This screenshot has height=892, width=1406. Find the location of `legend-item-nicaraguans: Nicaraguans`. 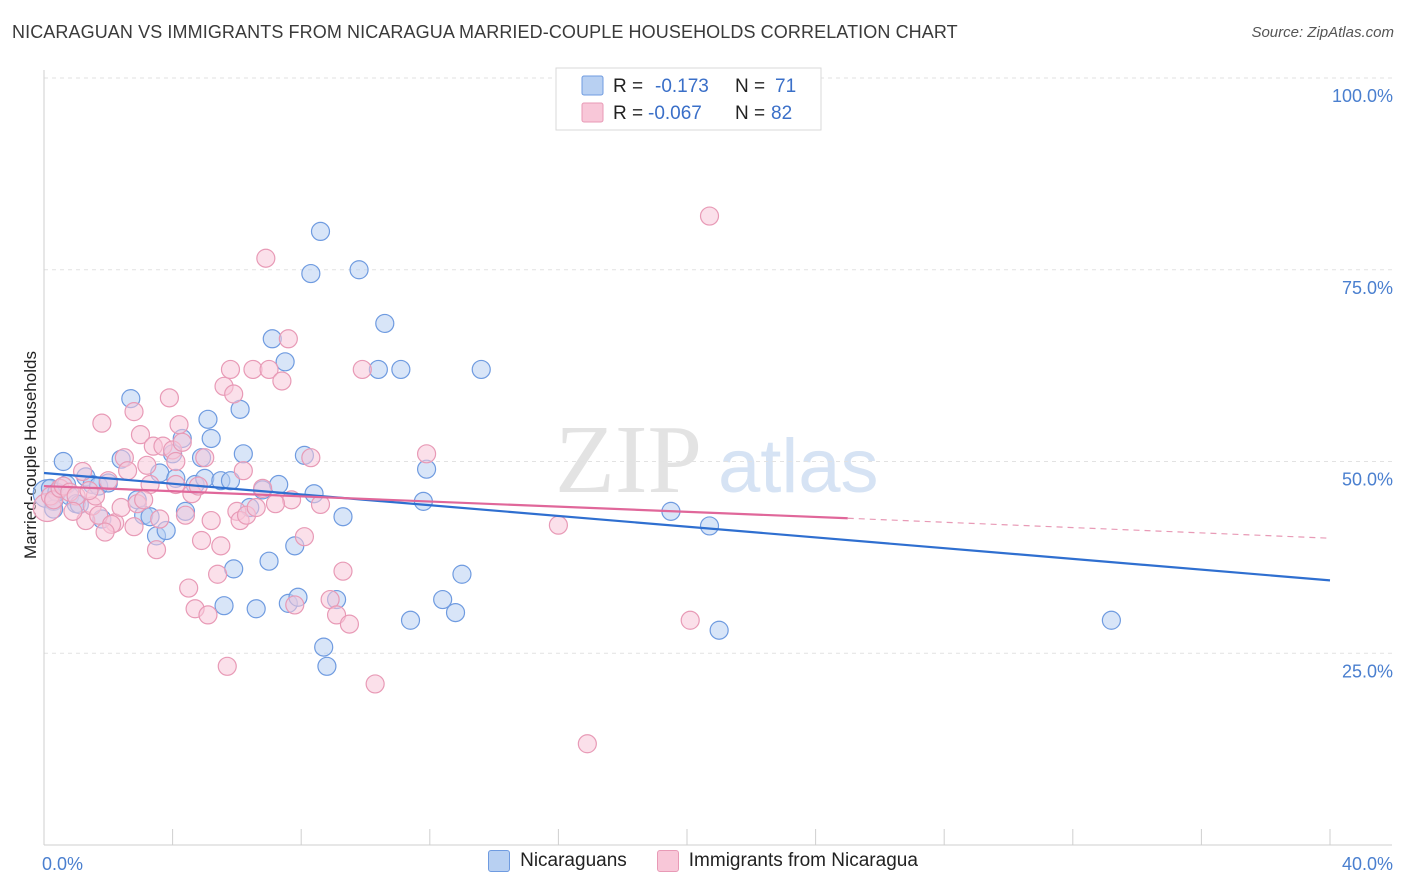

legend-item-nicaraguans: Nicaraguans is located at coordinates (557, 861).